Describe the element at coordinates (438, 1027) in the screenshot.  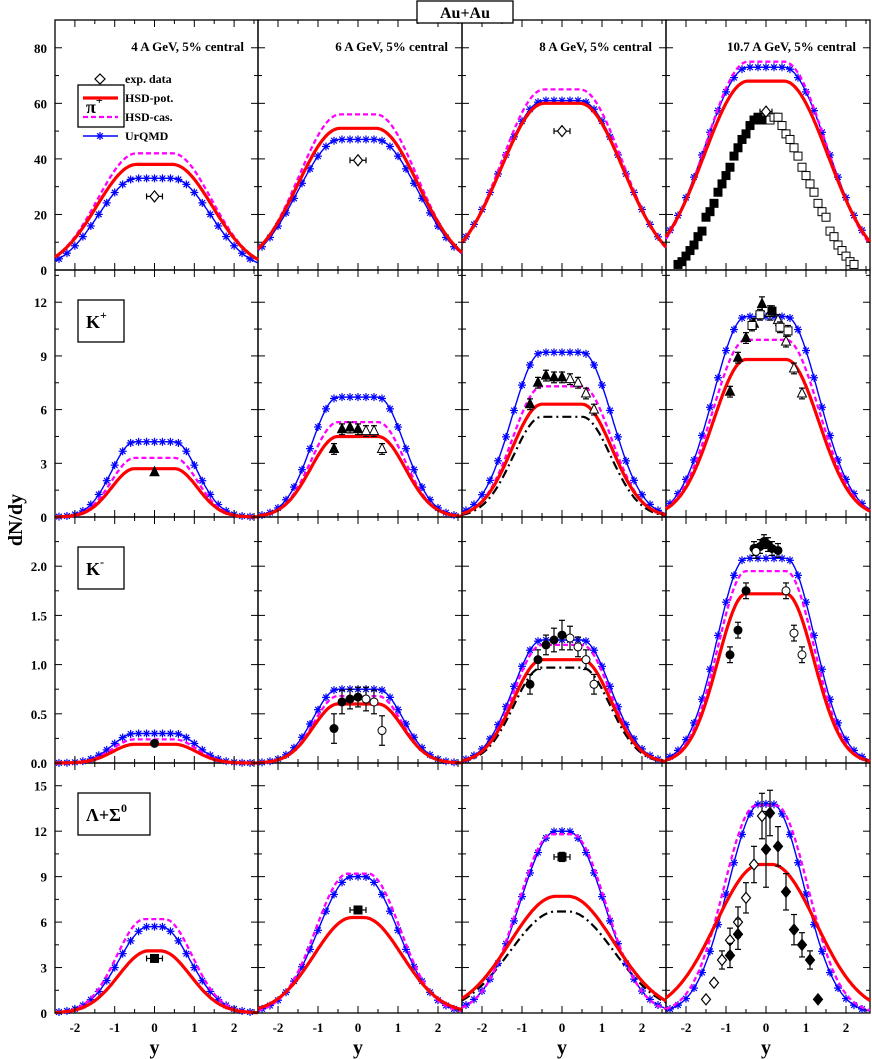
I see `x-tick-label: 2` at that location.